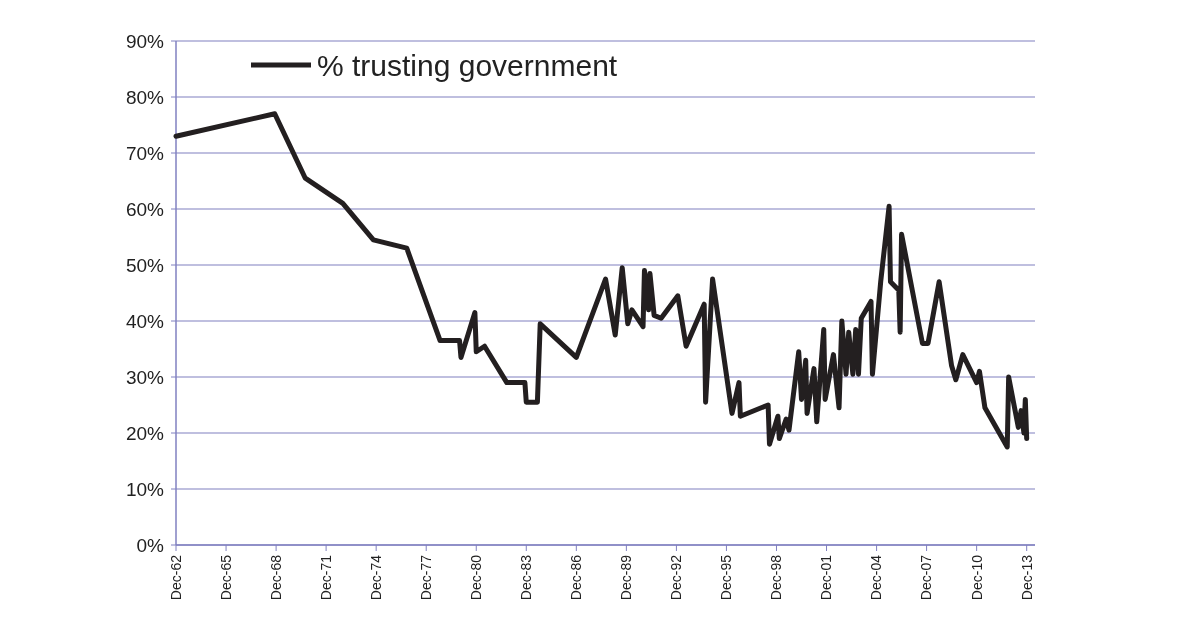 Image resolution: width=1188 pixels, height=642 pixels. What do you see at coordinates (467, 65) in the screenshot?
I see `legend-label: % trusting government` at bounding box center [467, 65].